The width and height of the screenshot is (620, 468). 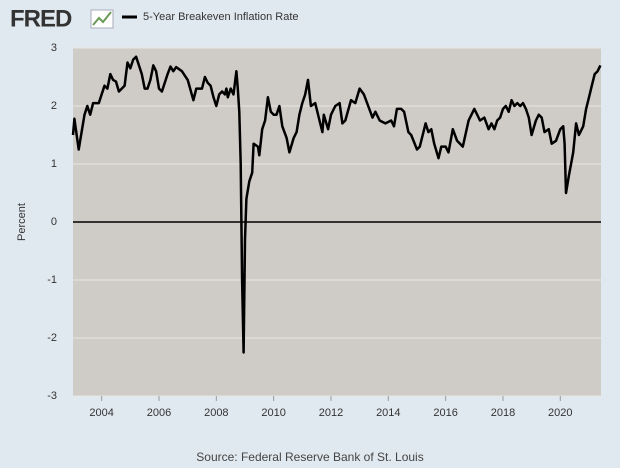 What do you see at coordinates (54, 106) in the screenshot?
I see `y-tick-label: 2` at bounding box center [54, 106].